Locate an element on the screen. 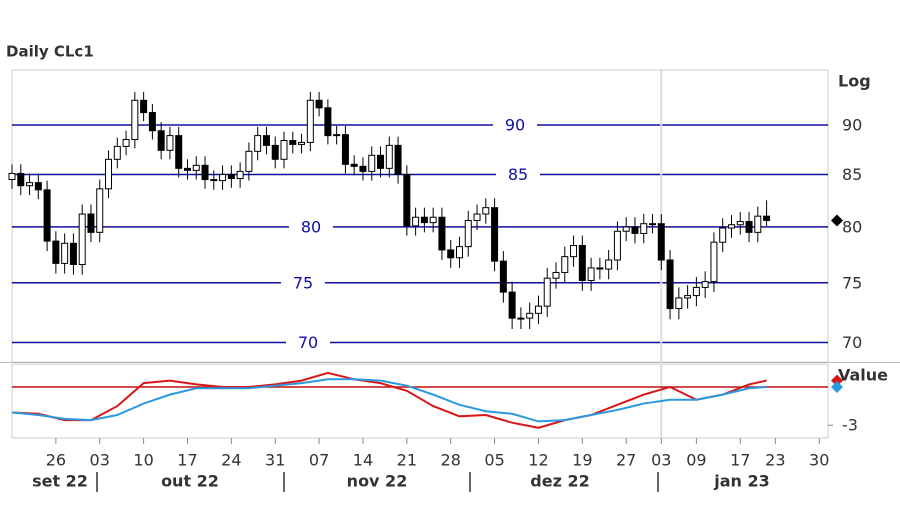 The width and height of the screenshot is (900, 506). x-tick-label: 23 is located at coordinates (775, 460).